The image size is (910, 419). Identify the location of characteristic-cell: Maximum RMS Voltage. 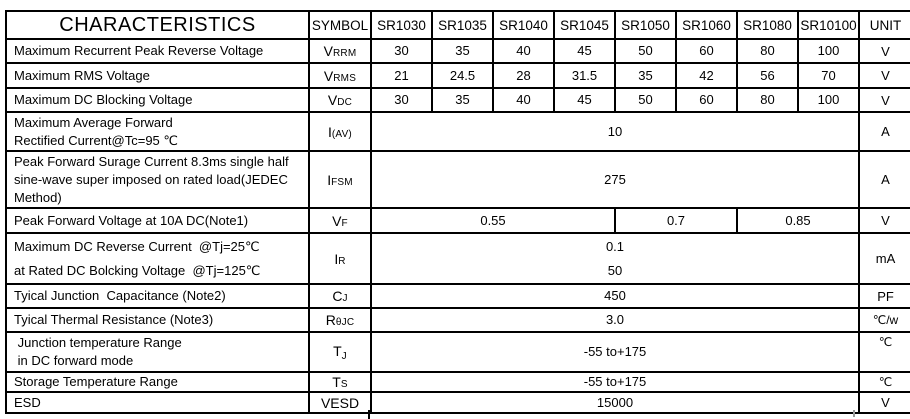
(157, 75).